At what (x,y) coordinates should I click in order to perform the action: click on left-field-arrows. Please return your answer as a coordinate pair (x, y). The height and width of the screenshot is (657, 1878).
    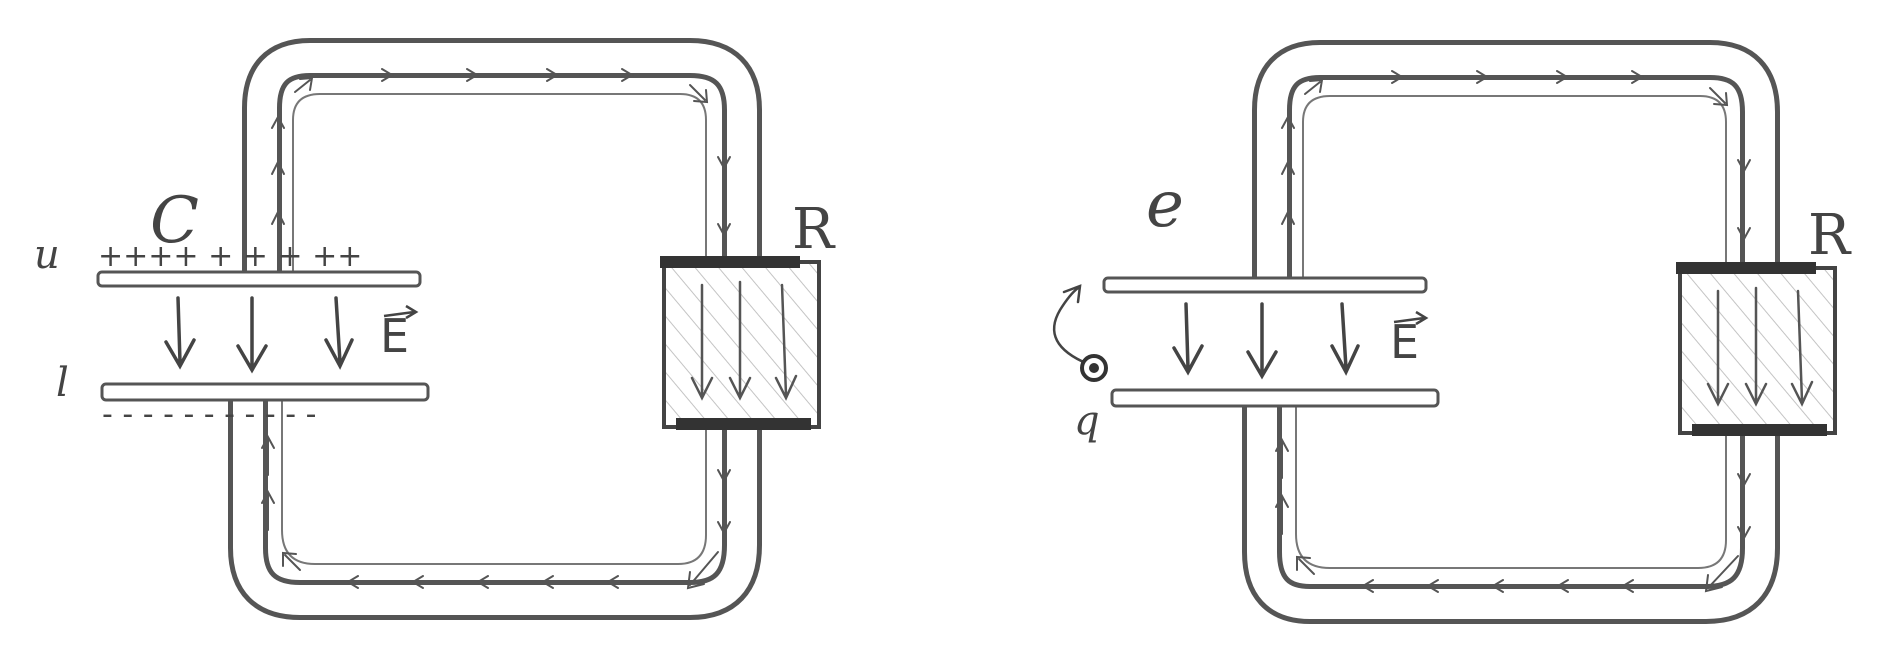
    Looking at the image, I should click on (259, 335).